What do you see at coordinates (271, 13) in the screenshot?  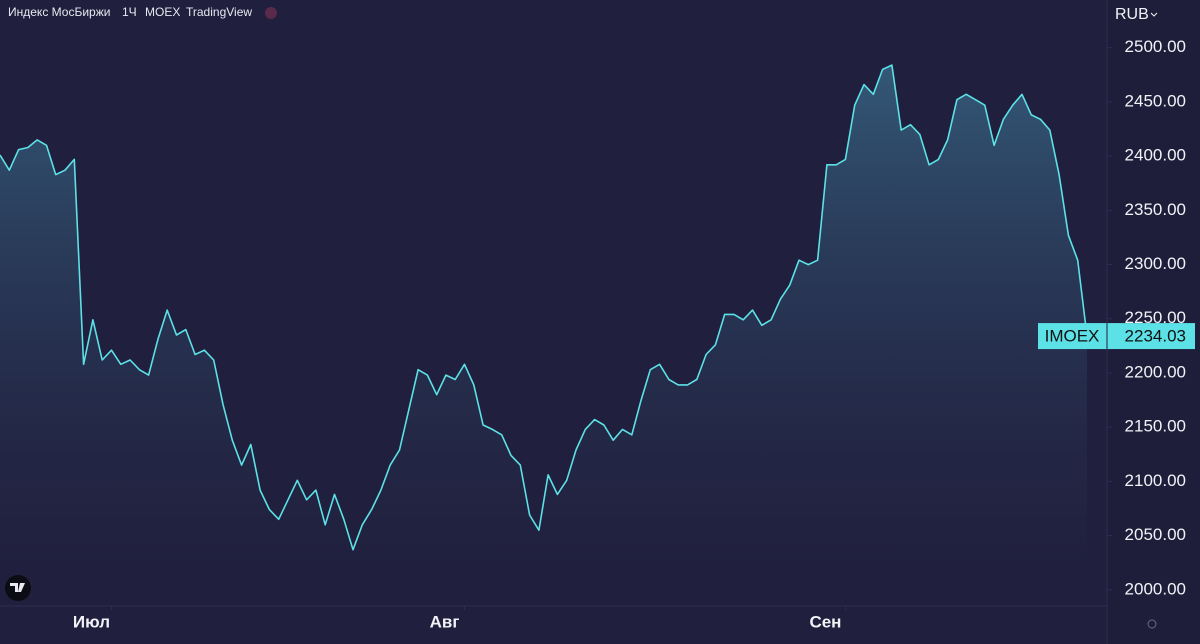 I see `status-dot` at bounding box center [271, 13].